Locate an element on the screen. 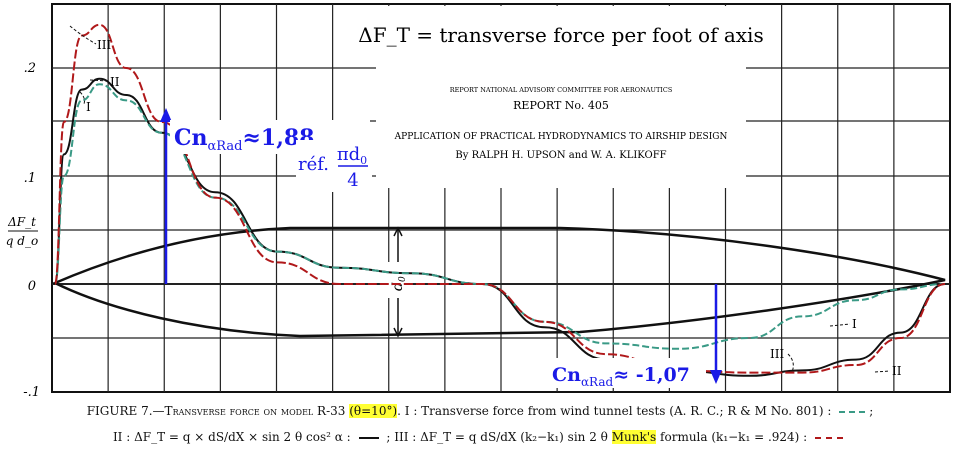 The height and width of the screenshot is (458, 960). diameter-label-bg is located at coordinates (398, 280).